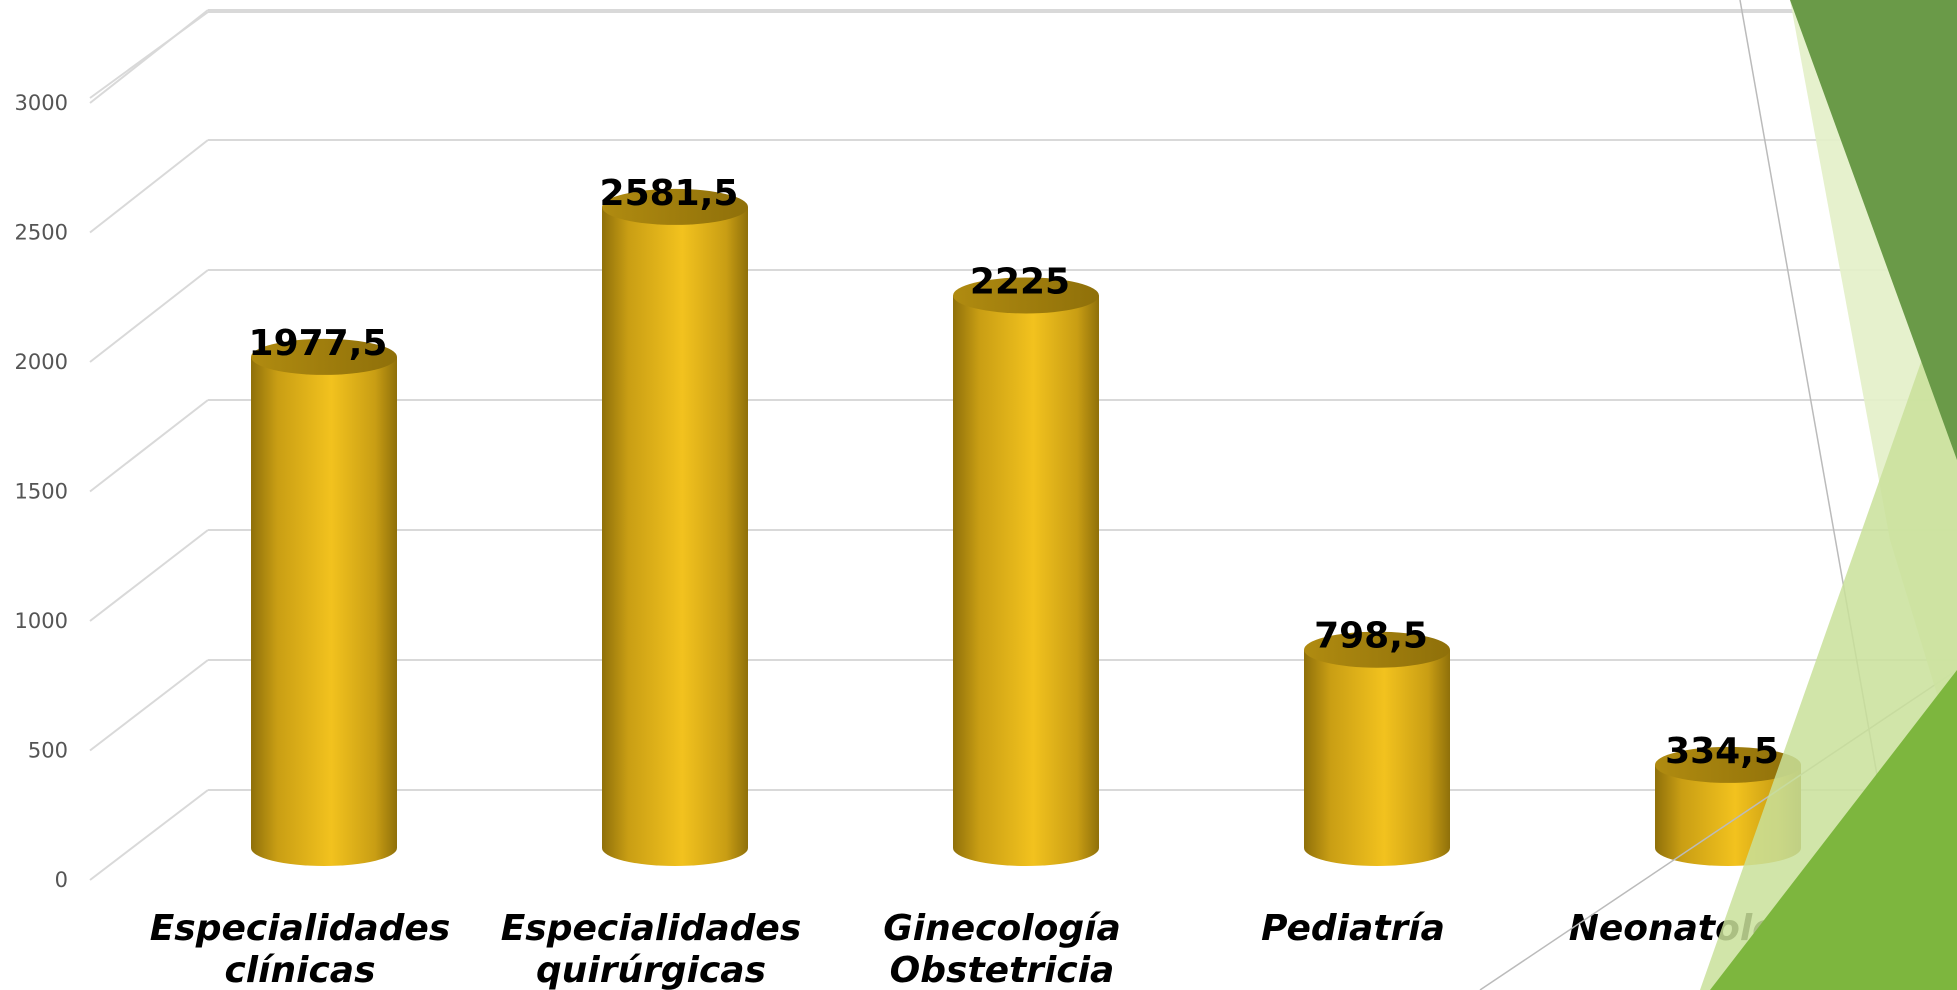 Image resolution: width=1957 pixels, height=990 pixels. Describe the element at coordinates (1873, 230) in the screenshot. I see `decor-triangle-dark` at that location.